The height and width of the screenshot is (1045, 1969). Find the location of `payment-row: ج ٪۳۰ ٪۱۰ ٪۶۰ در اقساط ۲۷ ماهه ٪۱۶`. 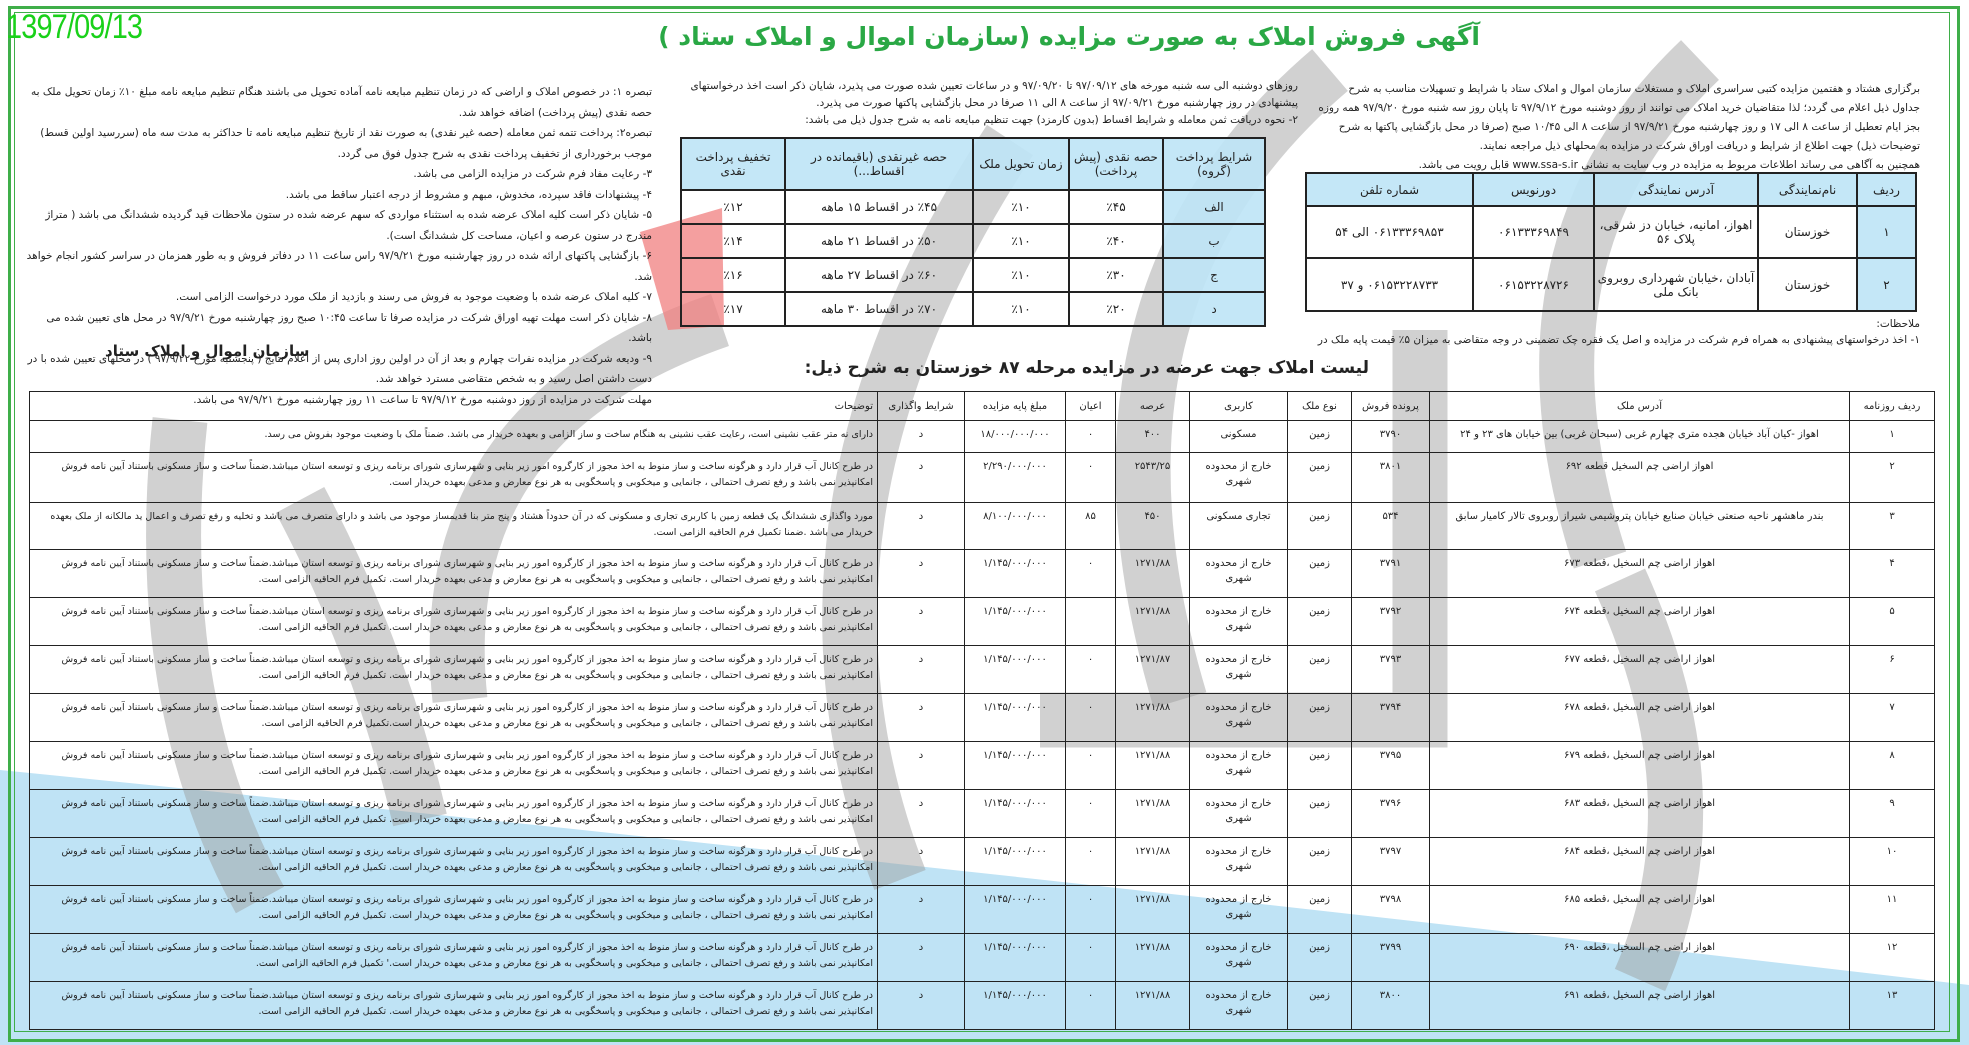

payment-row: ج ٪۳۰ ٪۱۰ ٪۶۰ در اقساط ۲۷ ماهه ٪۱۶ is located at coordinates (973, 275).